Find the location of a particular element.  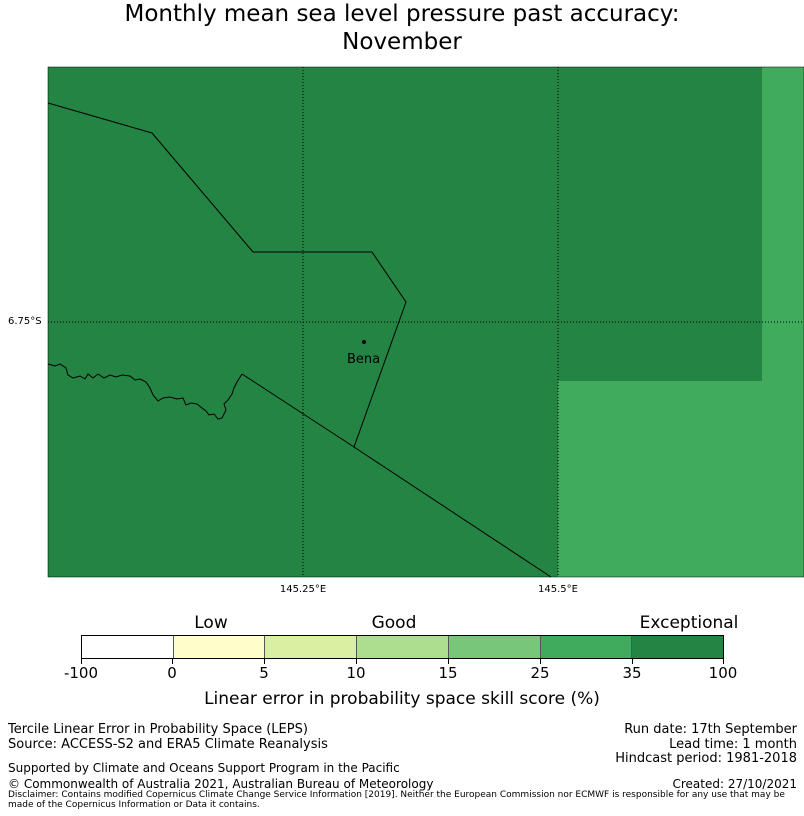

colorbar-tick-label: 100 is located at coordinates (723, 673).